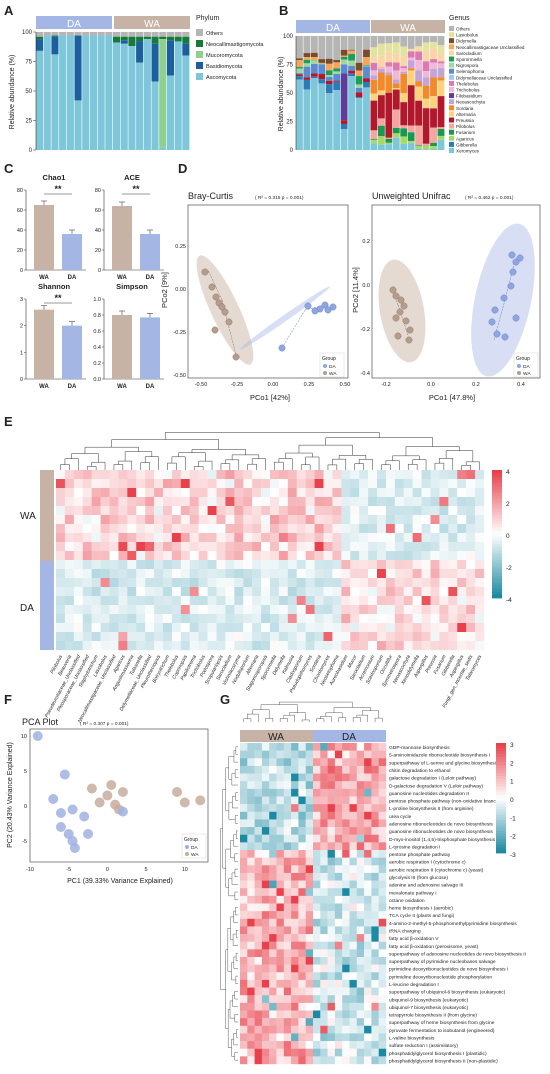 Image resolution: width=550 pixels, height=1074 pixels. What do you see at coordinates (366, 242) in the screenshot?
I see `y-tick-label: 0.2` at bounding box center [366, 242].